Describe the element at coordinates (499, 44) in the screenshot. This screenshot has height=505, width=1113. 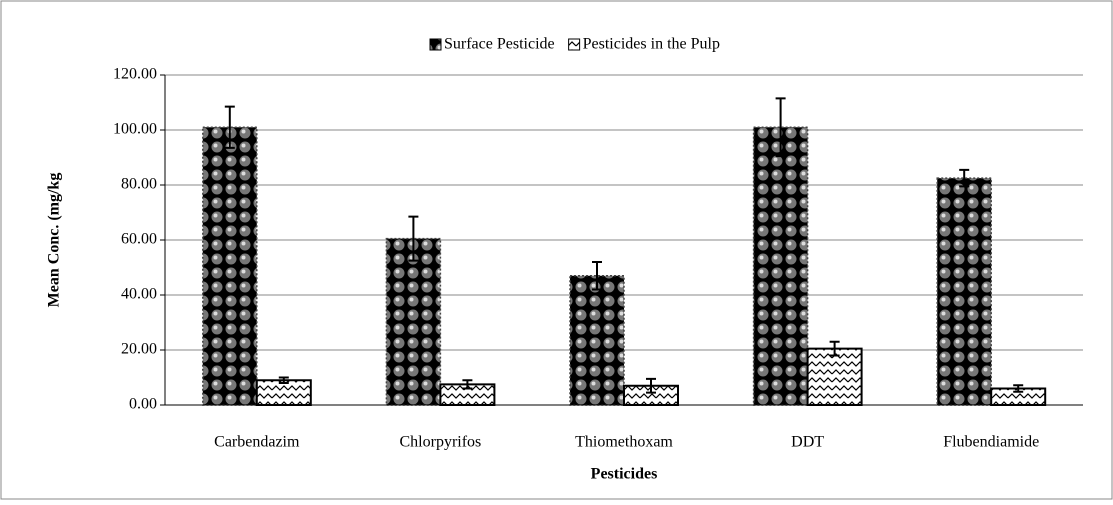
I see `legend-label: Surface Pesticide` at that location.